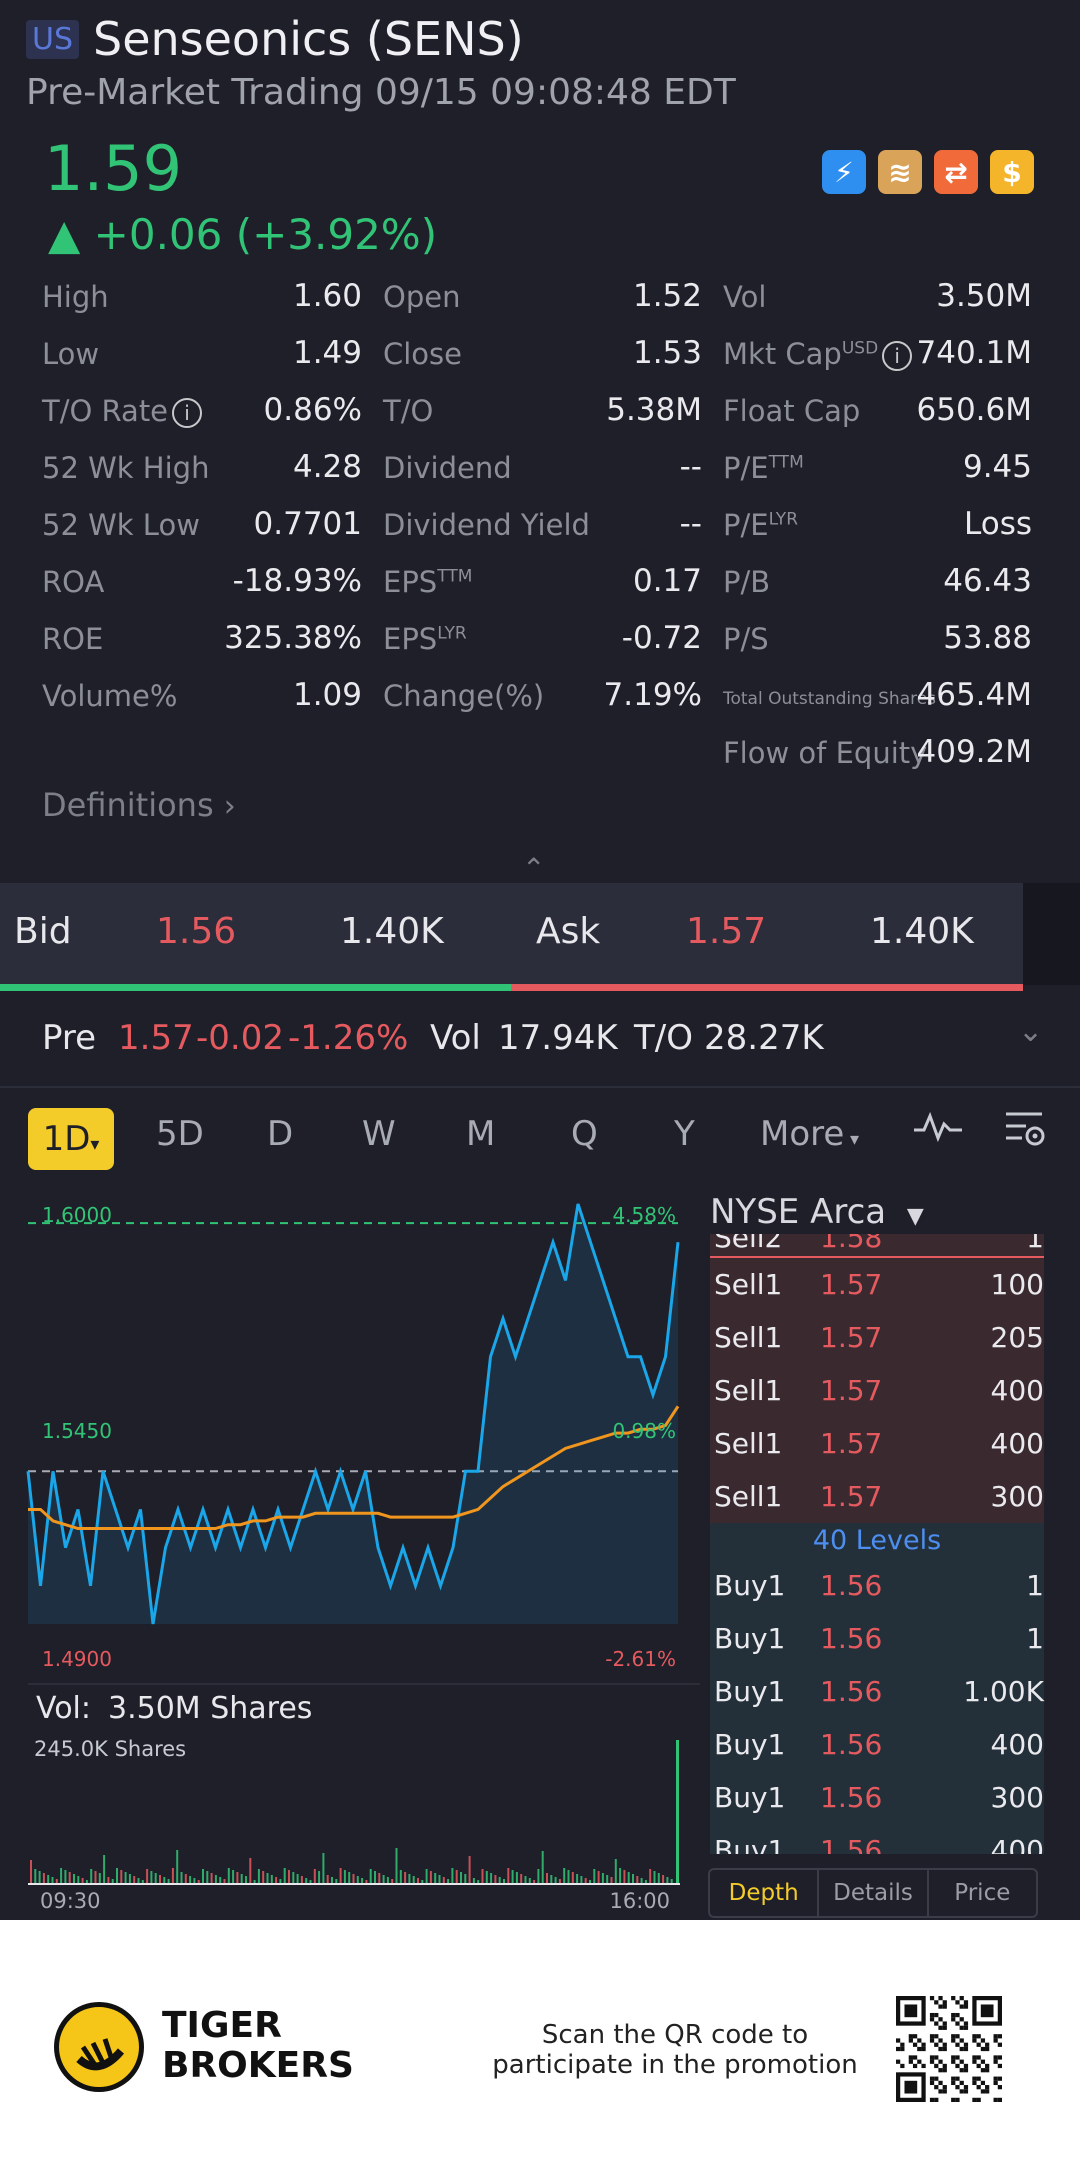 The image size is (1080, 2176). What do you see at coordinates (481, 1134) in the screenshot?
I see `tab-m: M` at bounding box center [481, 1134].